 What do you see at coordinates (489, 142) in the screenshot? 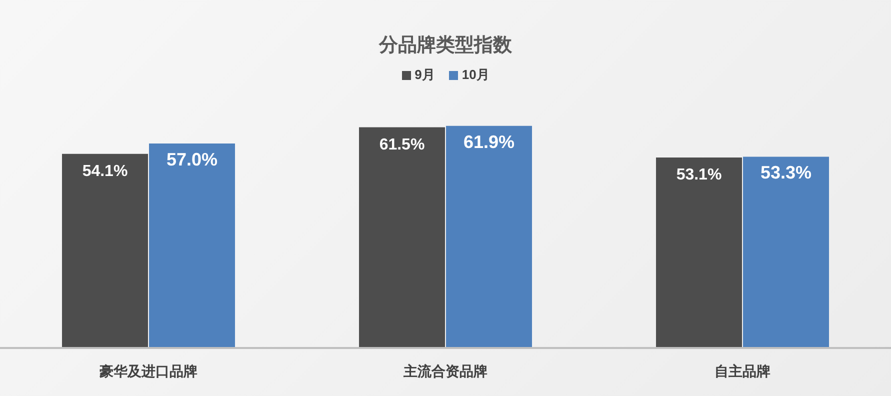
I see `data-label: 61.9%` at bounding box center [489, 142].